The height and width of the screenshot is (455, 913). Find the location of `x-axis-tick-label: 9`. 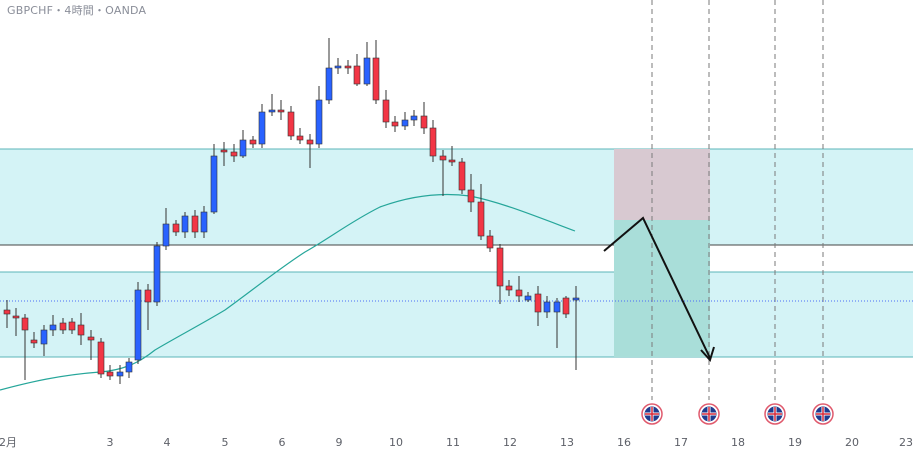

x-axis-tick-label: 9 is located at coordinates (339, 442).